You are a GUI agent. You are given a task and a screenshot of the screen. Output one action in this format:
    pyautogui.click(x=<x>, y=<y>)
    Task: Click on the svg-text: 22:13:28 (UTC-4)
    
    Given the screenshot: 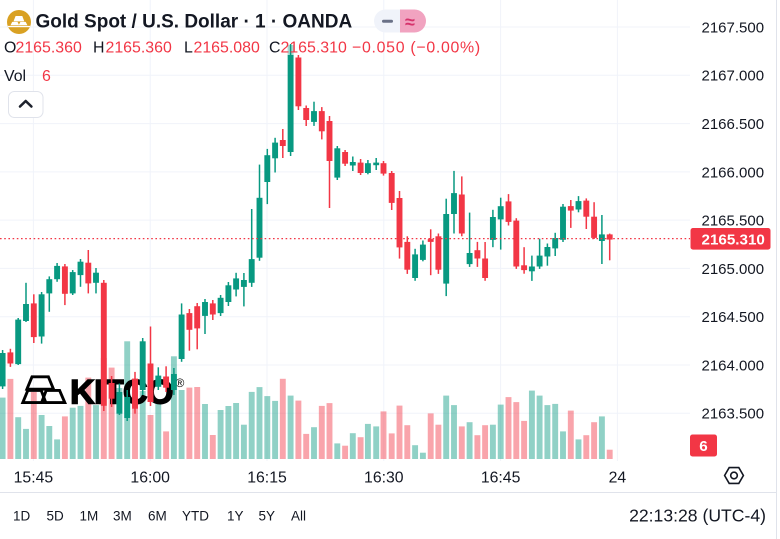 What is the action you would take?
    pyautogui.click(x=697, y=516)
    